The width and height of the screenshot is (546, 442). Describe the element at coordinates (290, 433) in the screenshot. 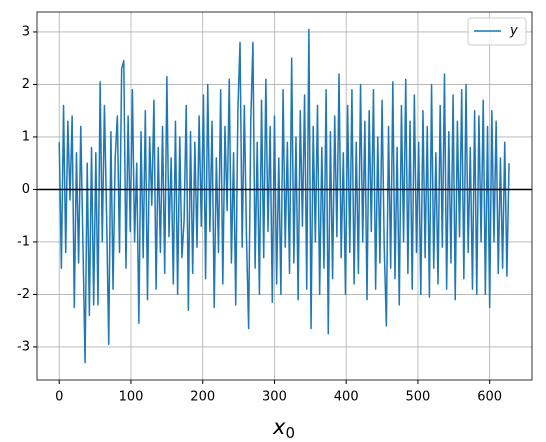

I see `x-axis-label-sub: 0` at that location.